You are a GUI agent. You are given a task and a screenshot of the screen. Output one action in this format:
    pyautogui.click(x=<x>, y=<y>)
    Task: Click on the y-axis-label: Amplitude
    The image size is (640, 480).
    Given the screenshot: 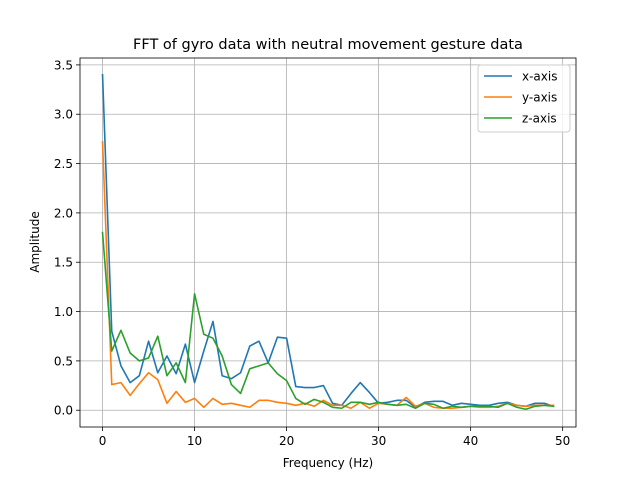 What is the action you would take?
    pyautogui.click(x=35, y=242)
    